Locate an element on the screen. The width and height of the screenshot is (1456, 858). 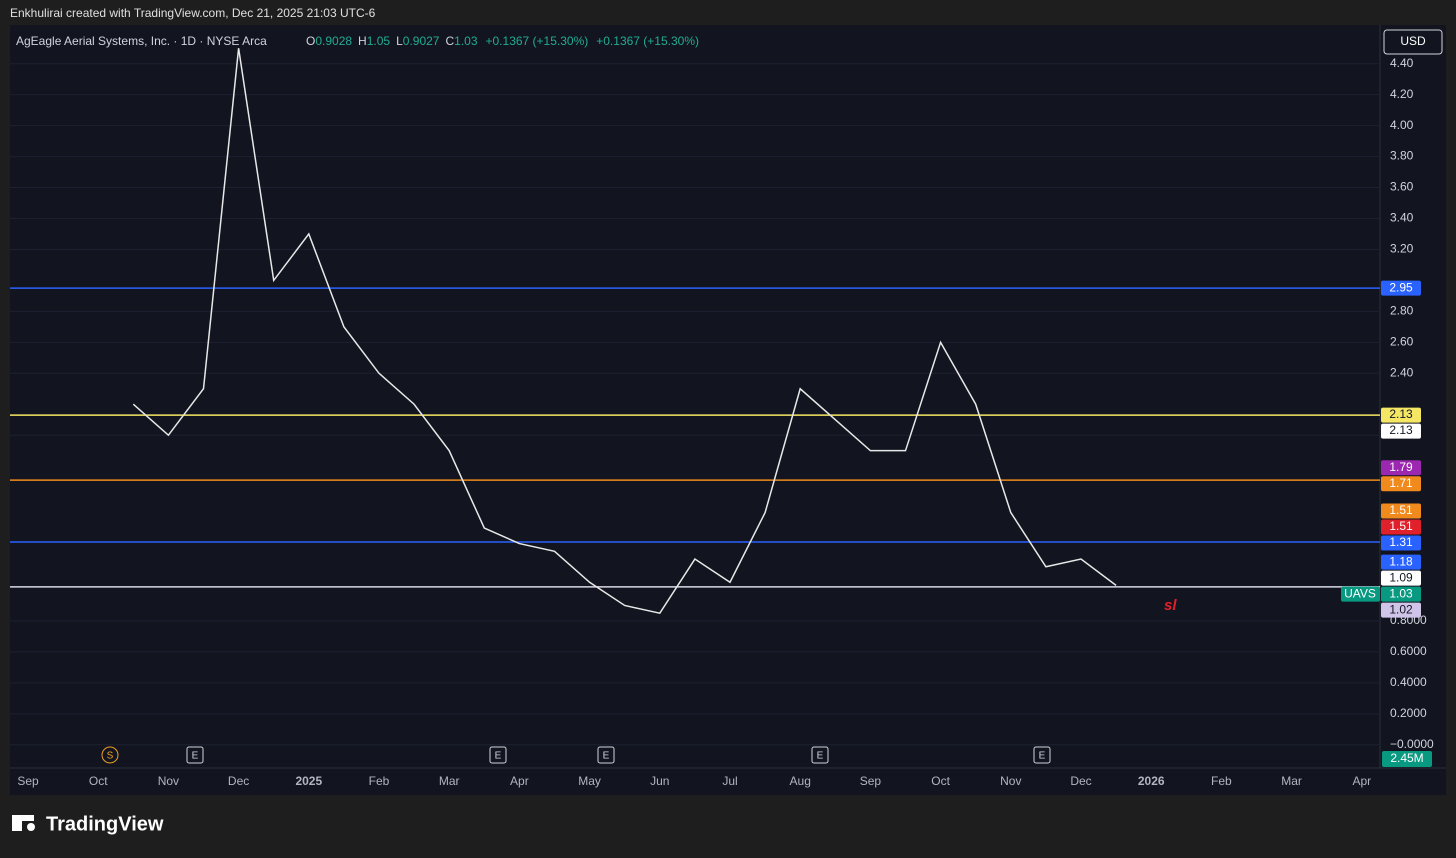
y-tick-label: 0.4000 is located at coordinates (1408, 682).